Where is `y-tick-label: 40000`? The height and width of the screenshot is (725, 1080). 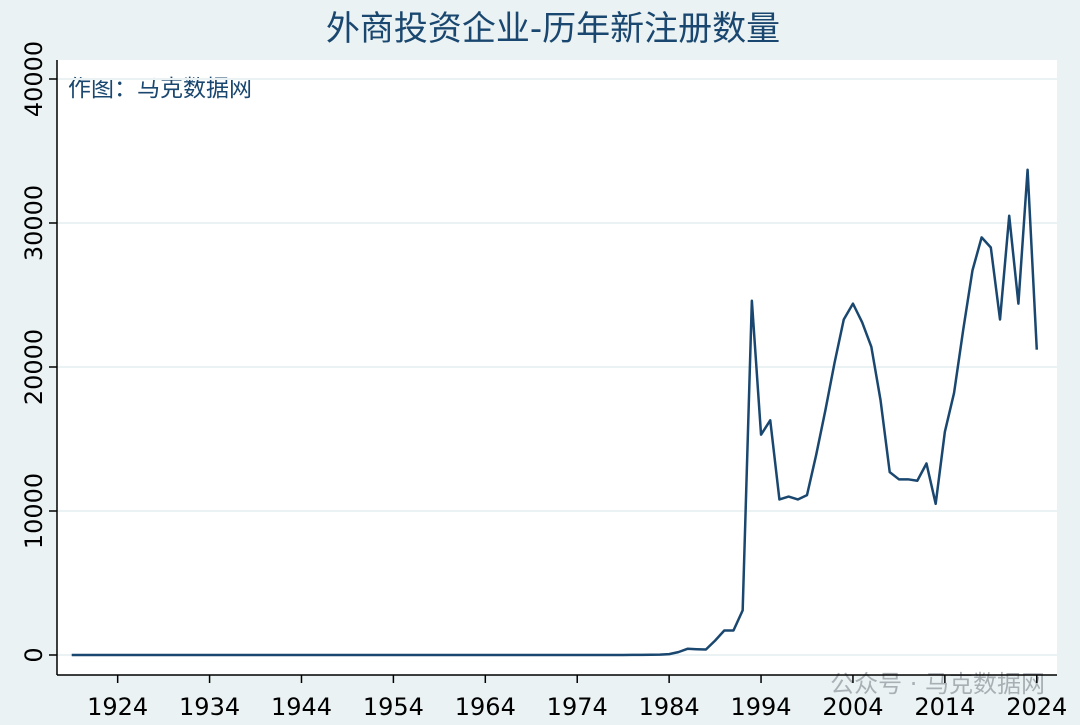 y-tick-label: 40000 is located at coordinates (34, 79).